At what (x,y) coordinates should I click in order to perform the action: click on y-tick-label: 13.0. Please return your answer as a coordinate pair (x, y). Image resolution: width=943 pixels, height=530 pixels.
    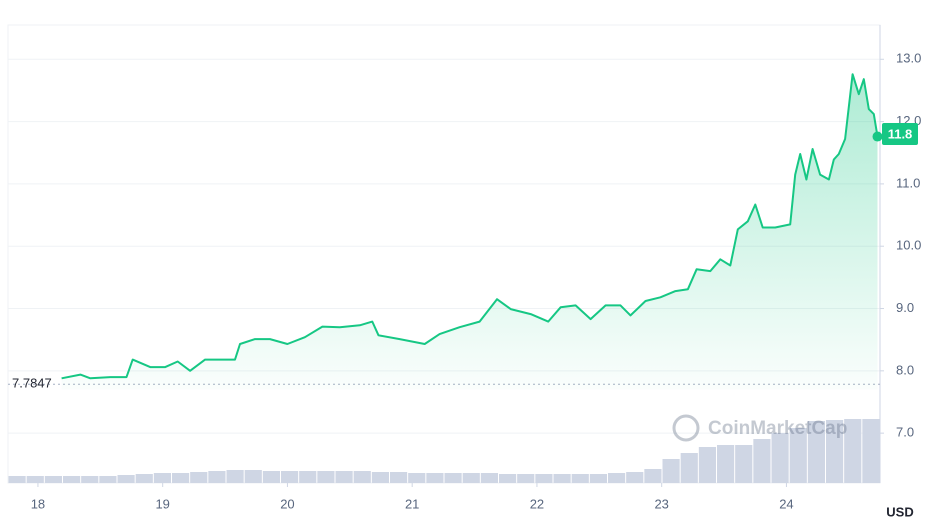
    Looking at the image, I should click on (908, 58).